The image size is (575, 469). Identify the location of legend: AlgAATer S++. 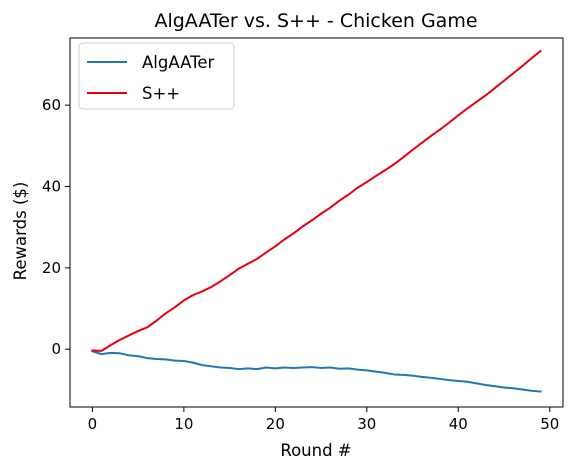
(156, 76).